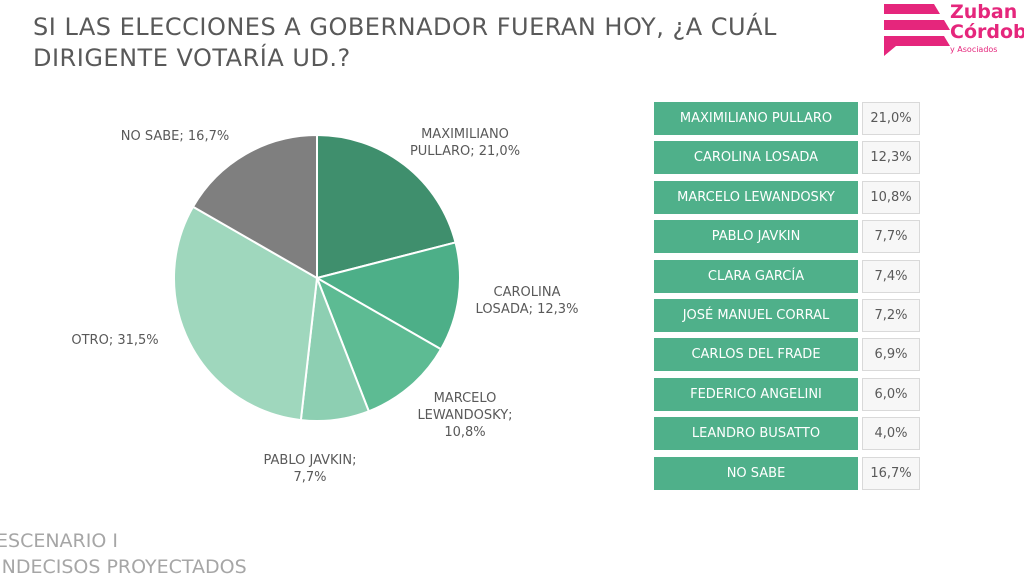 This screenshot has height=578, width=1024. I want to click on candidate-value: 7,7%, so click(891, 237).